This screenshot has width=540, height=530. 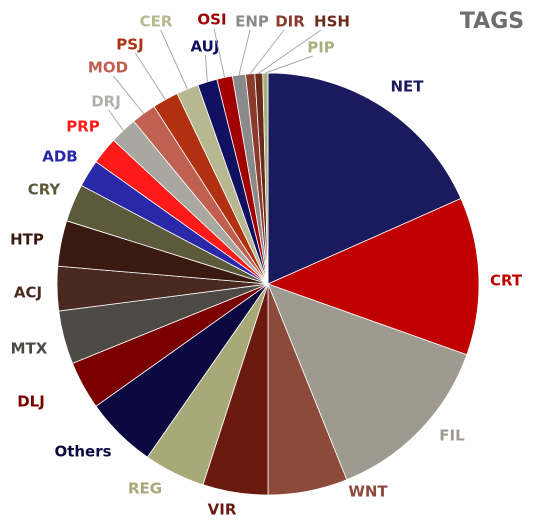 I want to click on slice-label: HSH, so click(x=332, y=22).